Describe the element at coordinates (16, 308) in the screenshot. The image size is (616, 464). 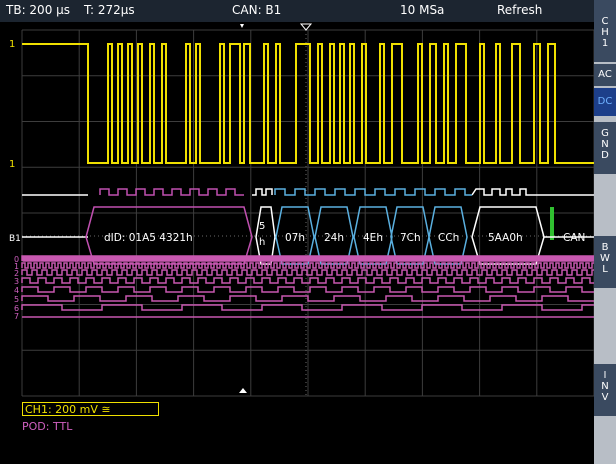
I see `digital-channel-label: 6` at that location.